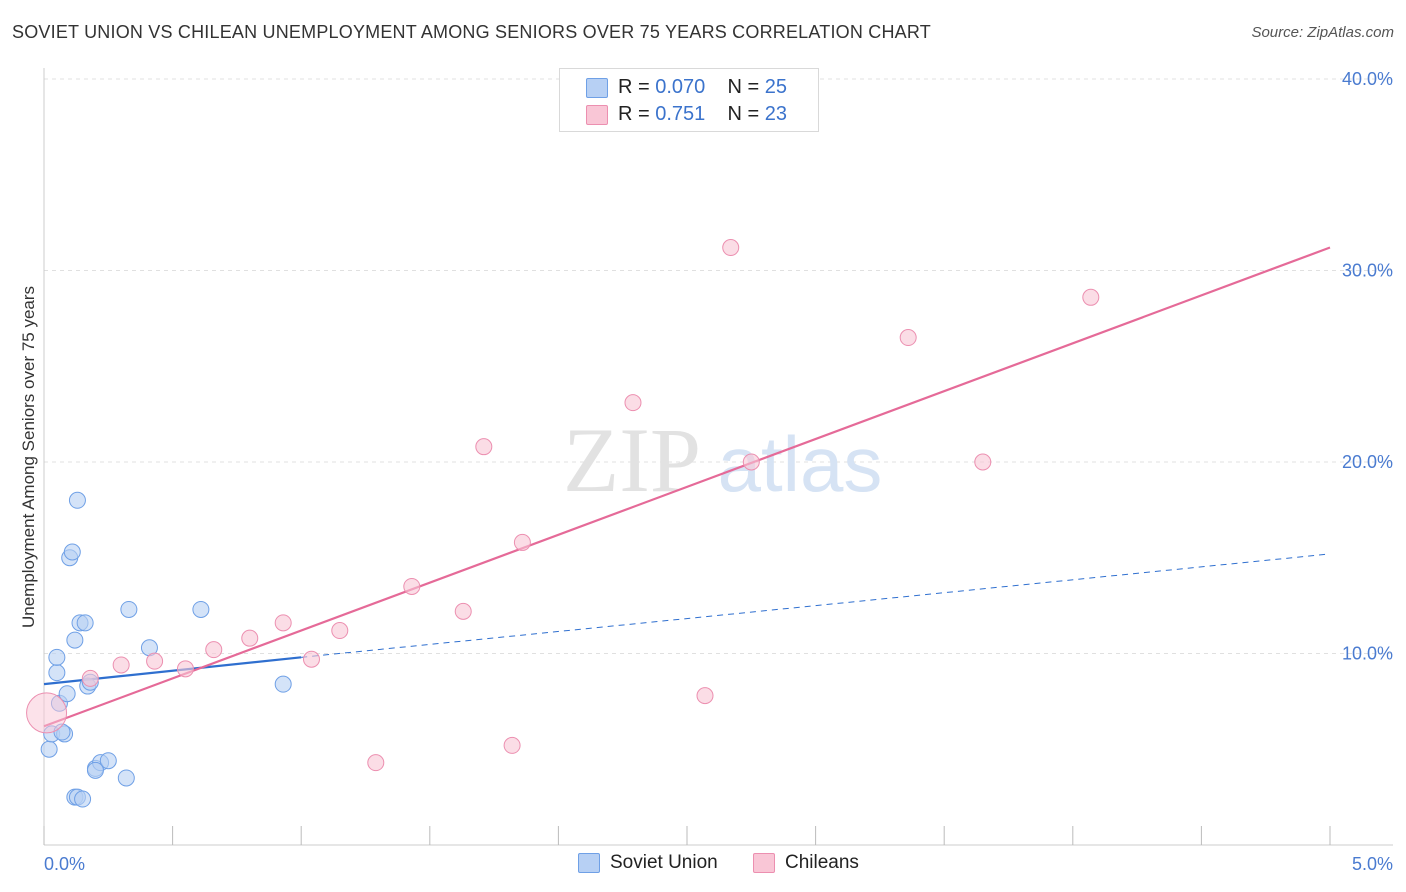  What do you see at coordinates (800, 464) in the screenshot?
I see `watermark-atlas: atlas` at bounding box center [800, 464].